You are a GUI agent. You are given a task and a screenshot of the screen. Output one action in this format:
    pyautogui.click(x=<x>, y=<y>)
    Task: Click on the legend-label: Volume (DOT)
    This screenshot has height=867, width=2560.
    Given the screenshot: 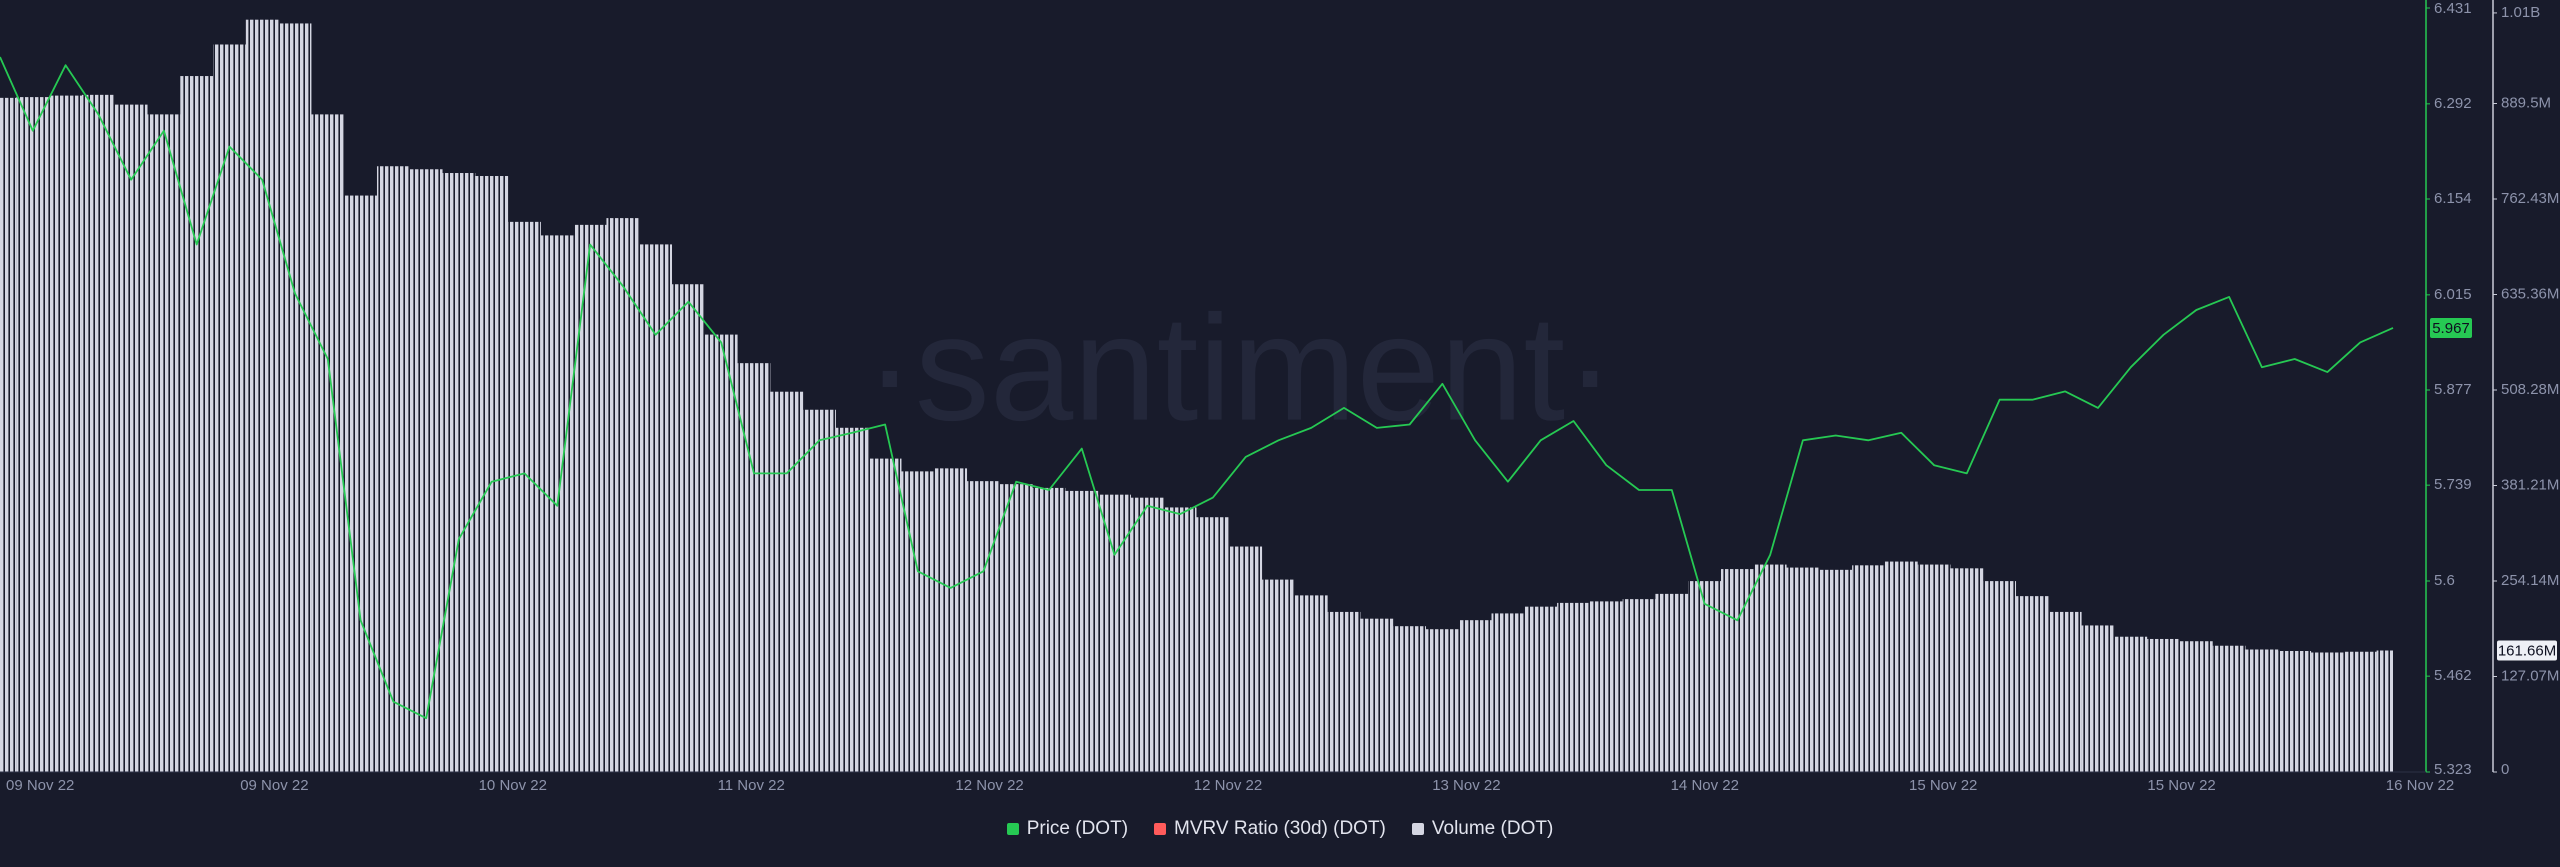 What is the action you would take?
    pyautogui.click(x=1492, y=828)
    